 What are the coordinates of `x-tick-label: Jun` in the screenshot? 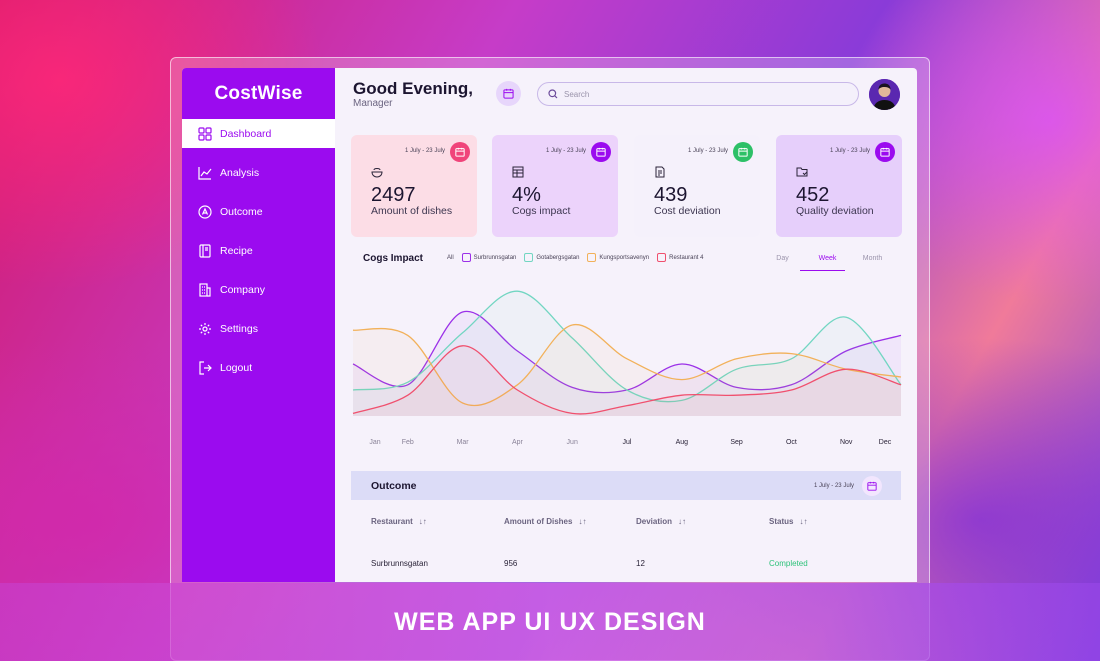 It's located at (572, 442).